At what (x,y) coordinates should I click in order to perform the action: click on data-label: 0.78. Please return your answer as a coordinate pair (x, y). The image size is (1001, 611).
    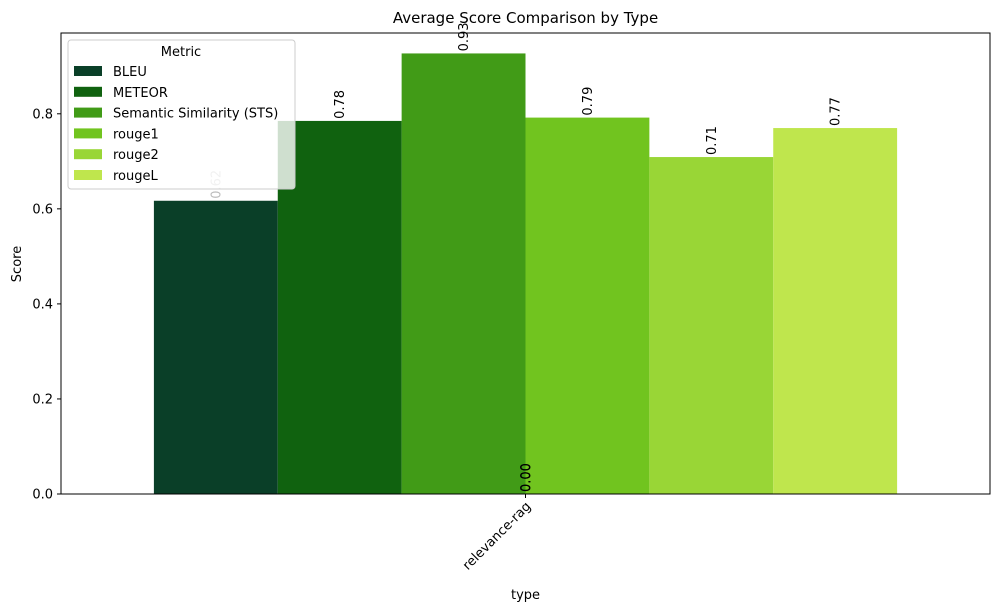
    Looking at the image, I should click on (340, 104).